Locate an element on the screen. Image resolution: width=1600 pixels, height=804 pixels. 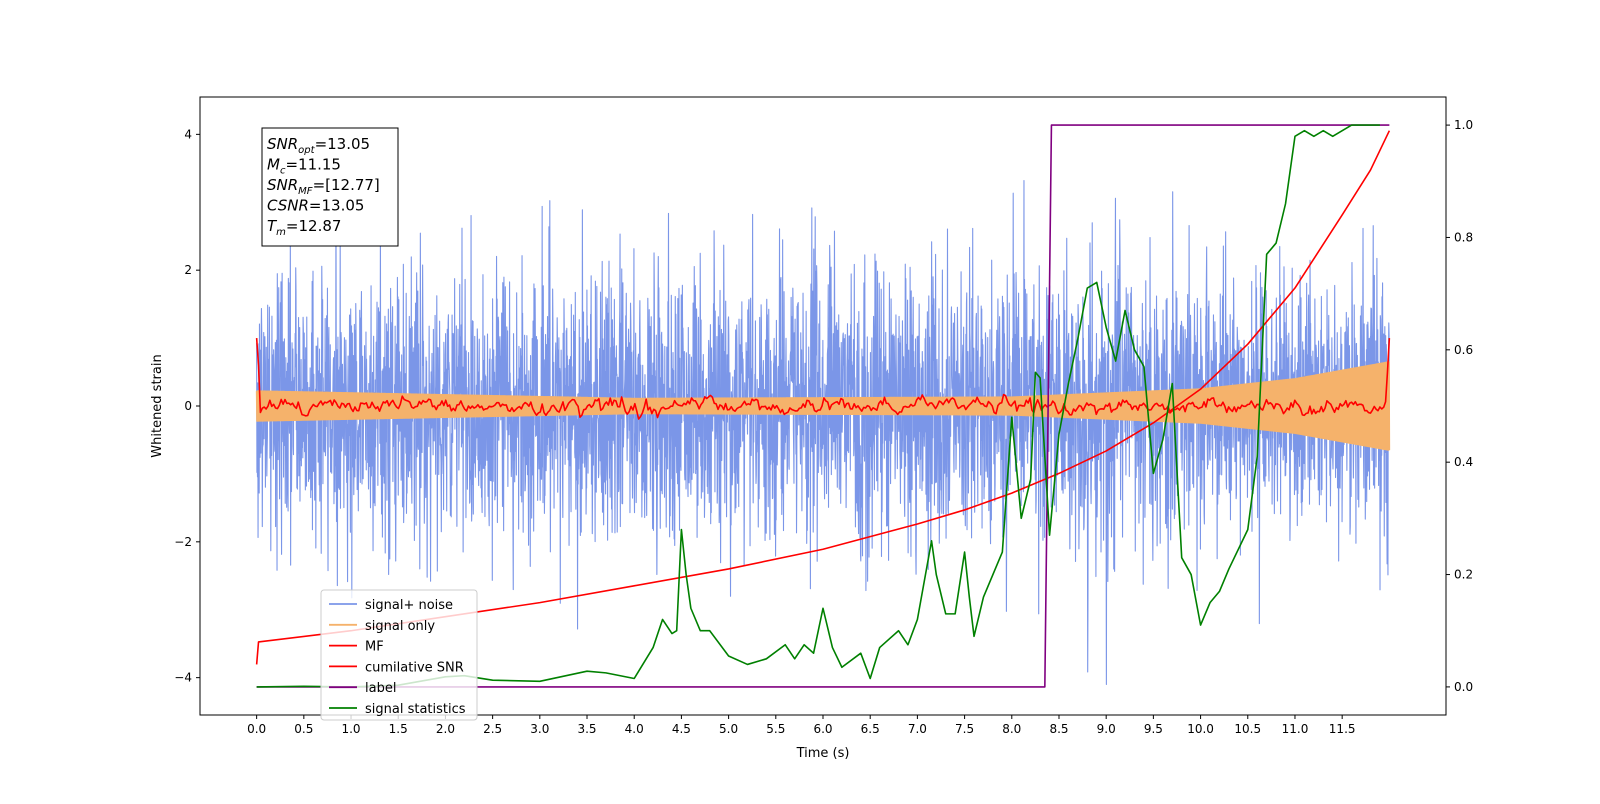
y-tick-label: −4 is located at coordinates (183, 678).